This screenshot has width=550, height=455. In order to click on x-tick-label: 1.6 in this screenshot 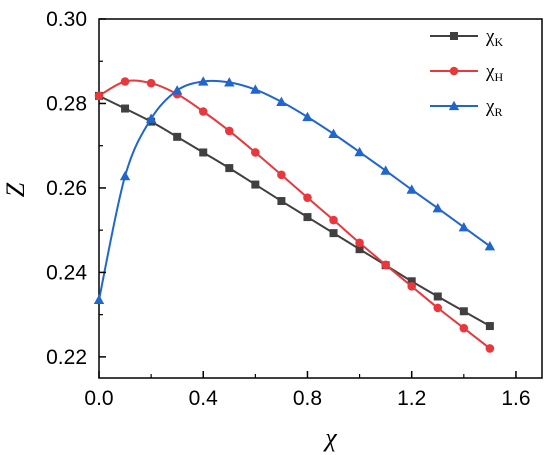, I will do `click(515, 398)`.